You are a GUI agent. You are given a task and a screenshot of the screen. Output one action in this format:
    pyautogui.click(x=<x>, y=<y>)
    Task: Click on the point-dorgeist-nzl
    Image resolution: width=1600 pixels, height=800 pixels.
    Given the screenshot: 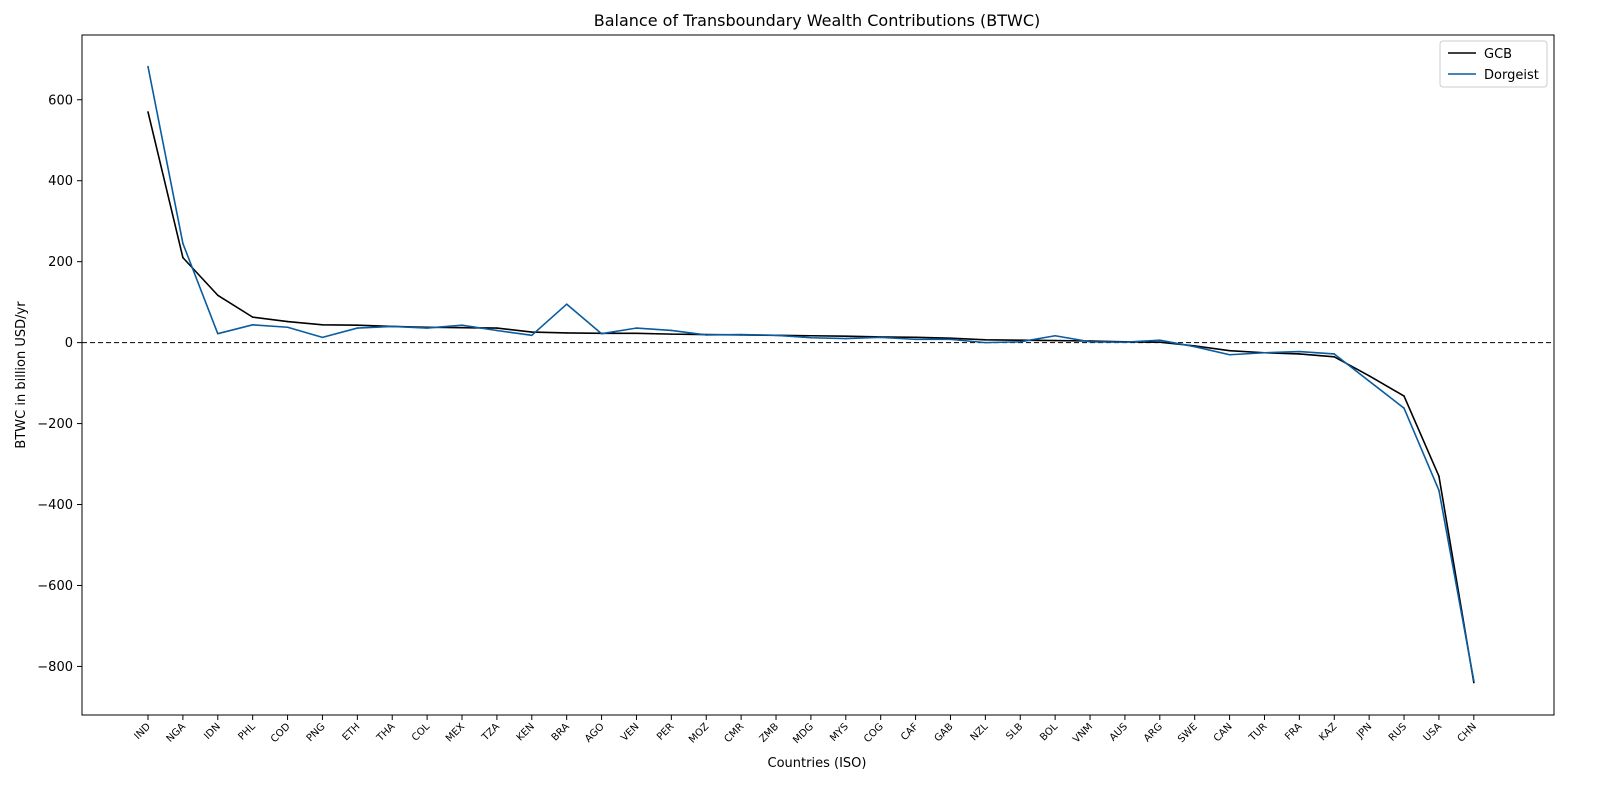 What is the action you would take?
    pyautogui.click(x=985, y=342)
    